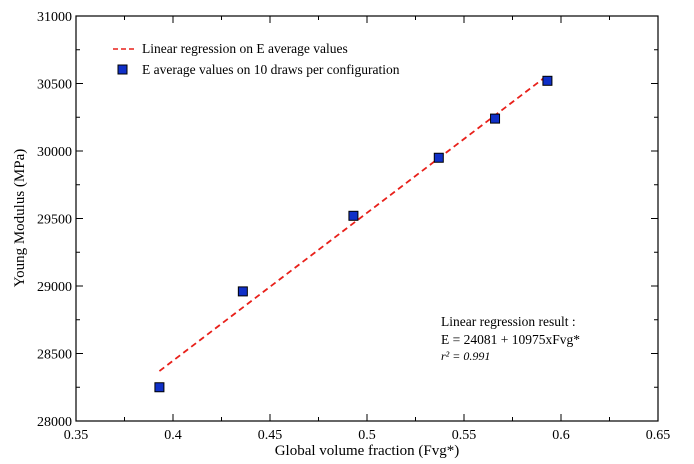 The width and height of the screenshot is (694, 464). What do you see at coordinates (20, 218) in the screenshot?
I see `y-axis-title: Young Modulus (MPa)` at bounding box center [20, 218].